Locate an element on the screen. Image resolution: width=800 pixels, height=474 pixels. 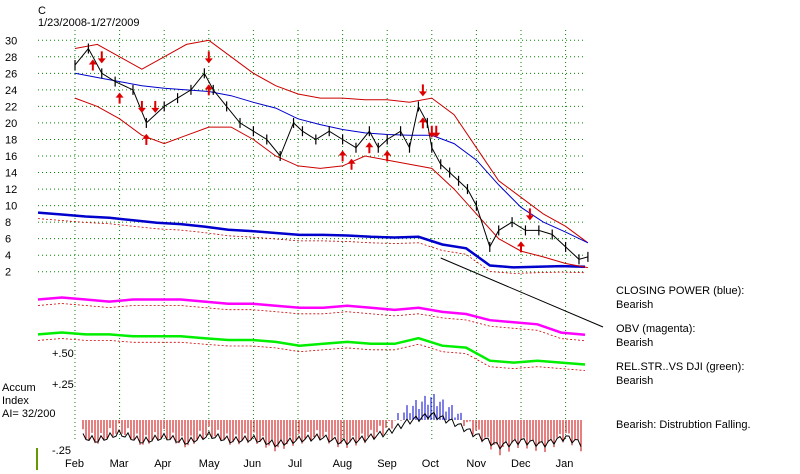
obv-label: OBV (magenta): is located at coordinates (656, 329).